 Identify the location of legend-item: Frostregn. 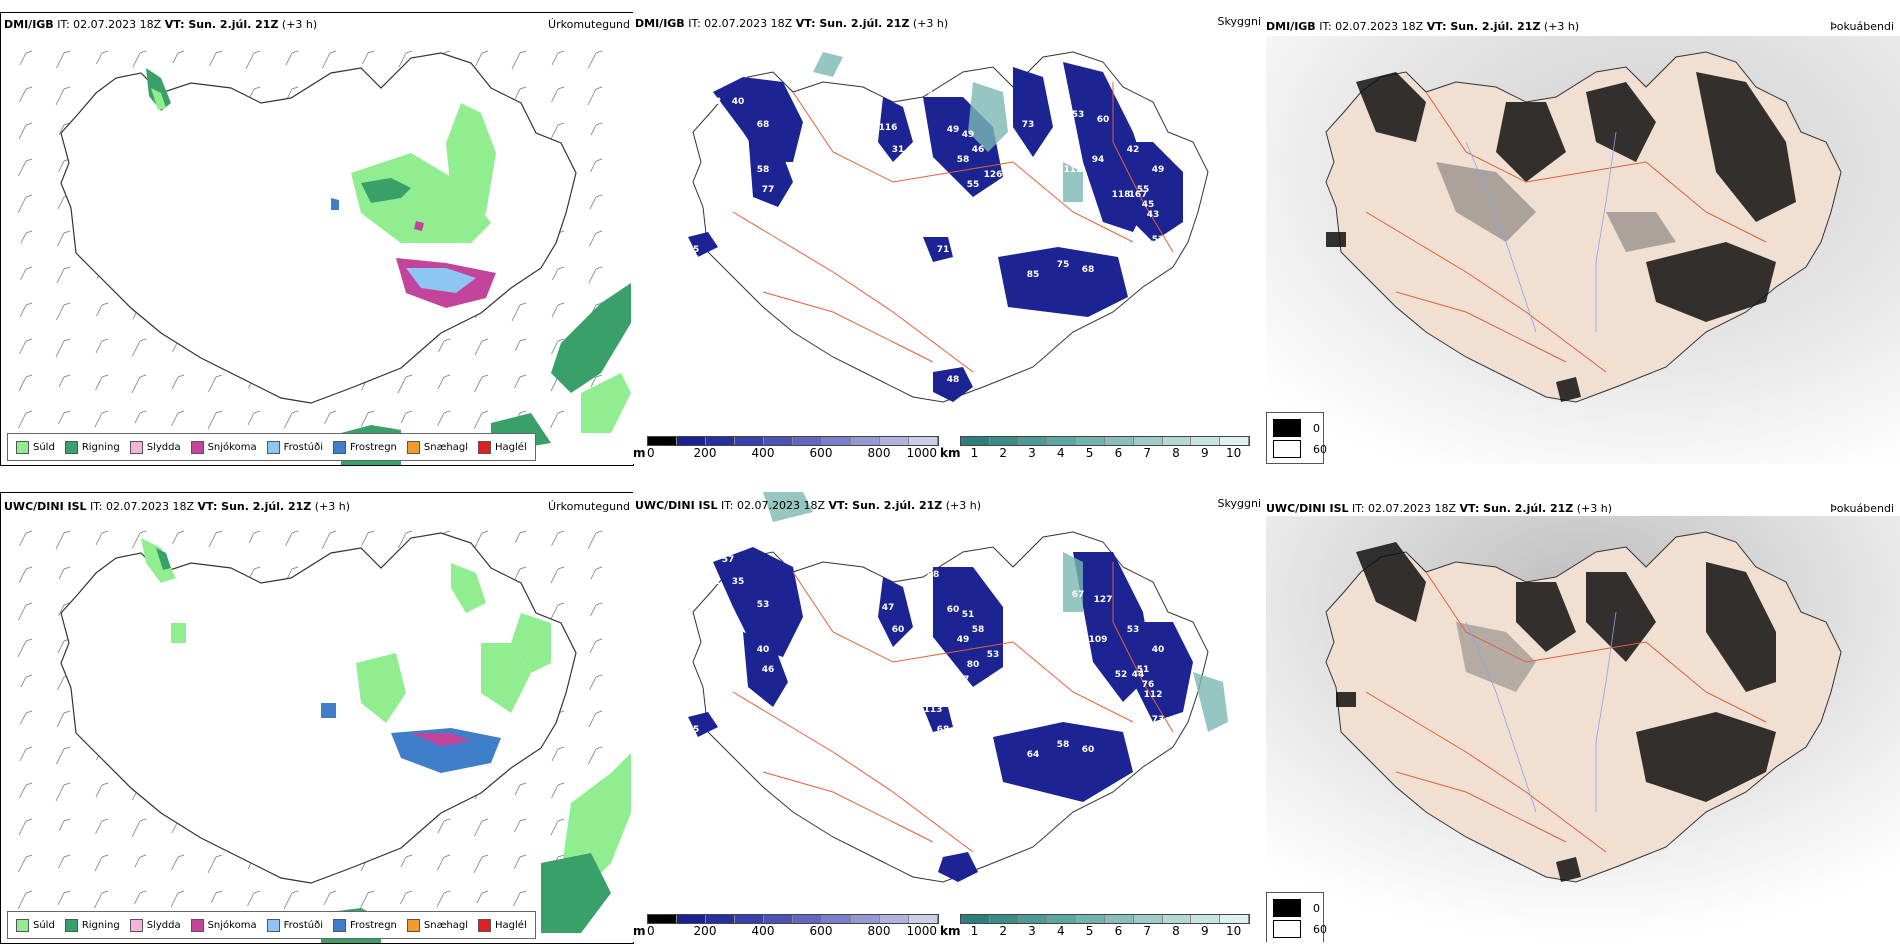
(365, 925).